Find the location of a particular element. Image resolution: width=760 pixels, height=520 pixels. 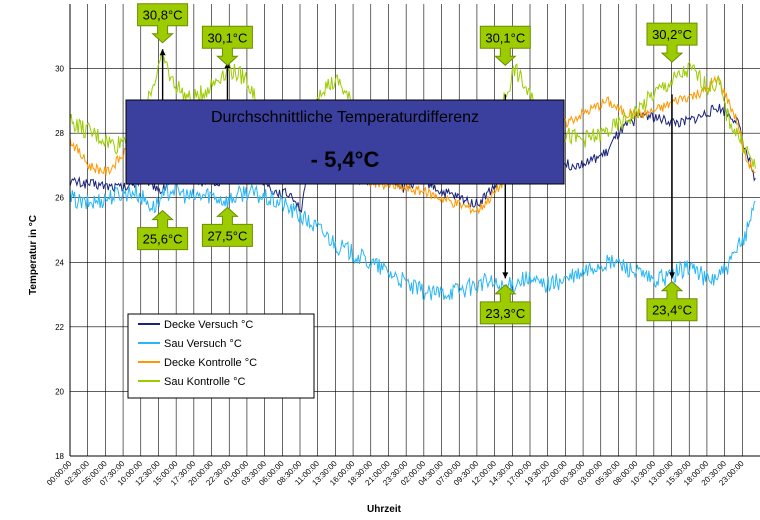

y-tick-label: 18 is located at coordinates (59, 456).